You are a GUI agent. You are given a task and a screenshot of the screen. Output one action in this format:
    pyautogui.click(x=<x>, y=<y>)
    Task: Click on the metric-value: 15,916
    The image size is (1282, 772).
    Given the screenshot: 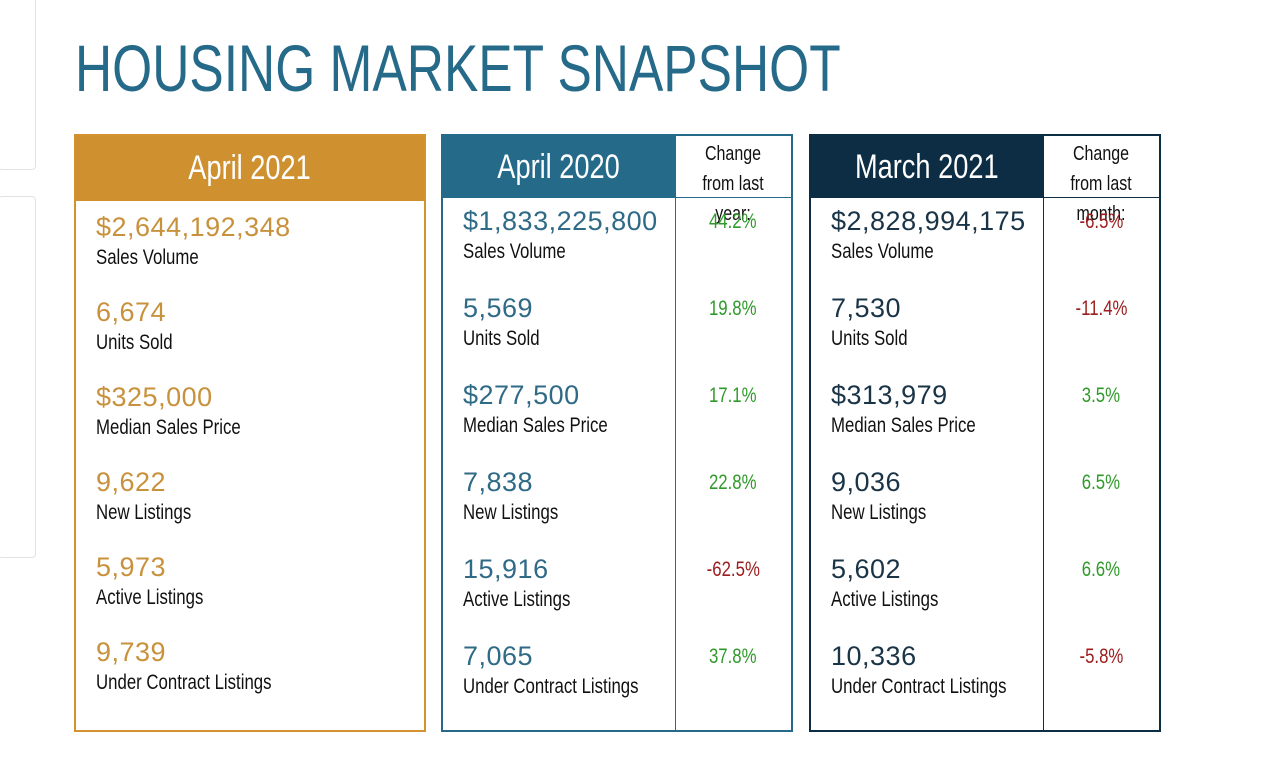 What is the action you would take?
    pyautogui.click(x=506, y=569)
    